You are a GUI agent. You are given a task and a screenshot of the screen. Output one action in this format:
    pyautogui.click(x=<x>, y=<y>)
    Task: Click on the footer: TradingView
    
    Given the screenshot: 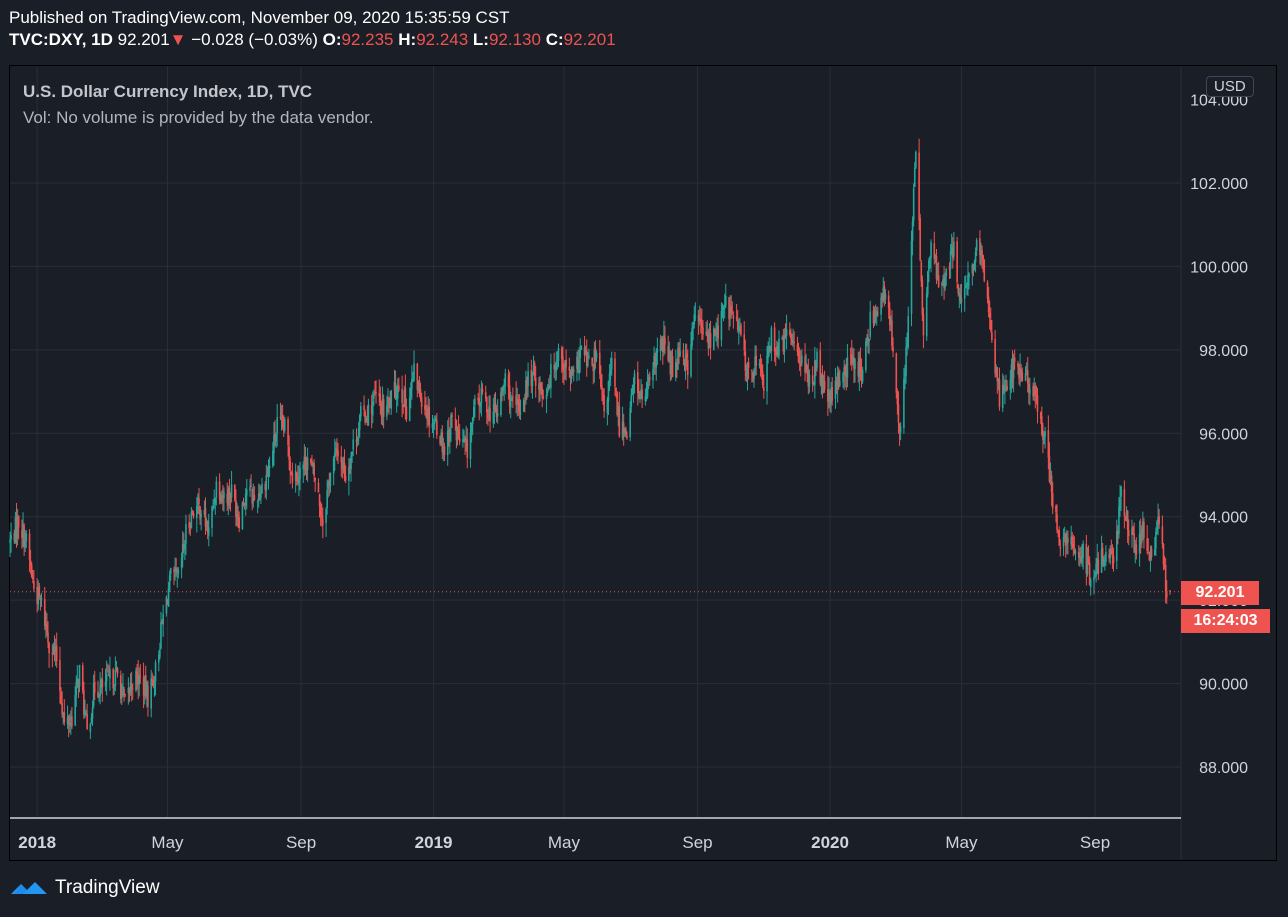 What is the action you would take?
    pyautogui.click(x=84, y=888)
    